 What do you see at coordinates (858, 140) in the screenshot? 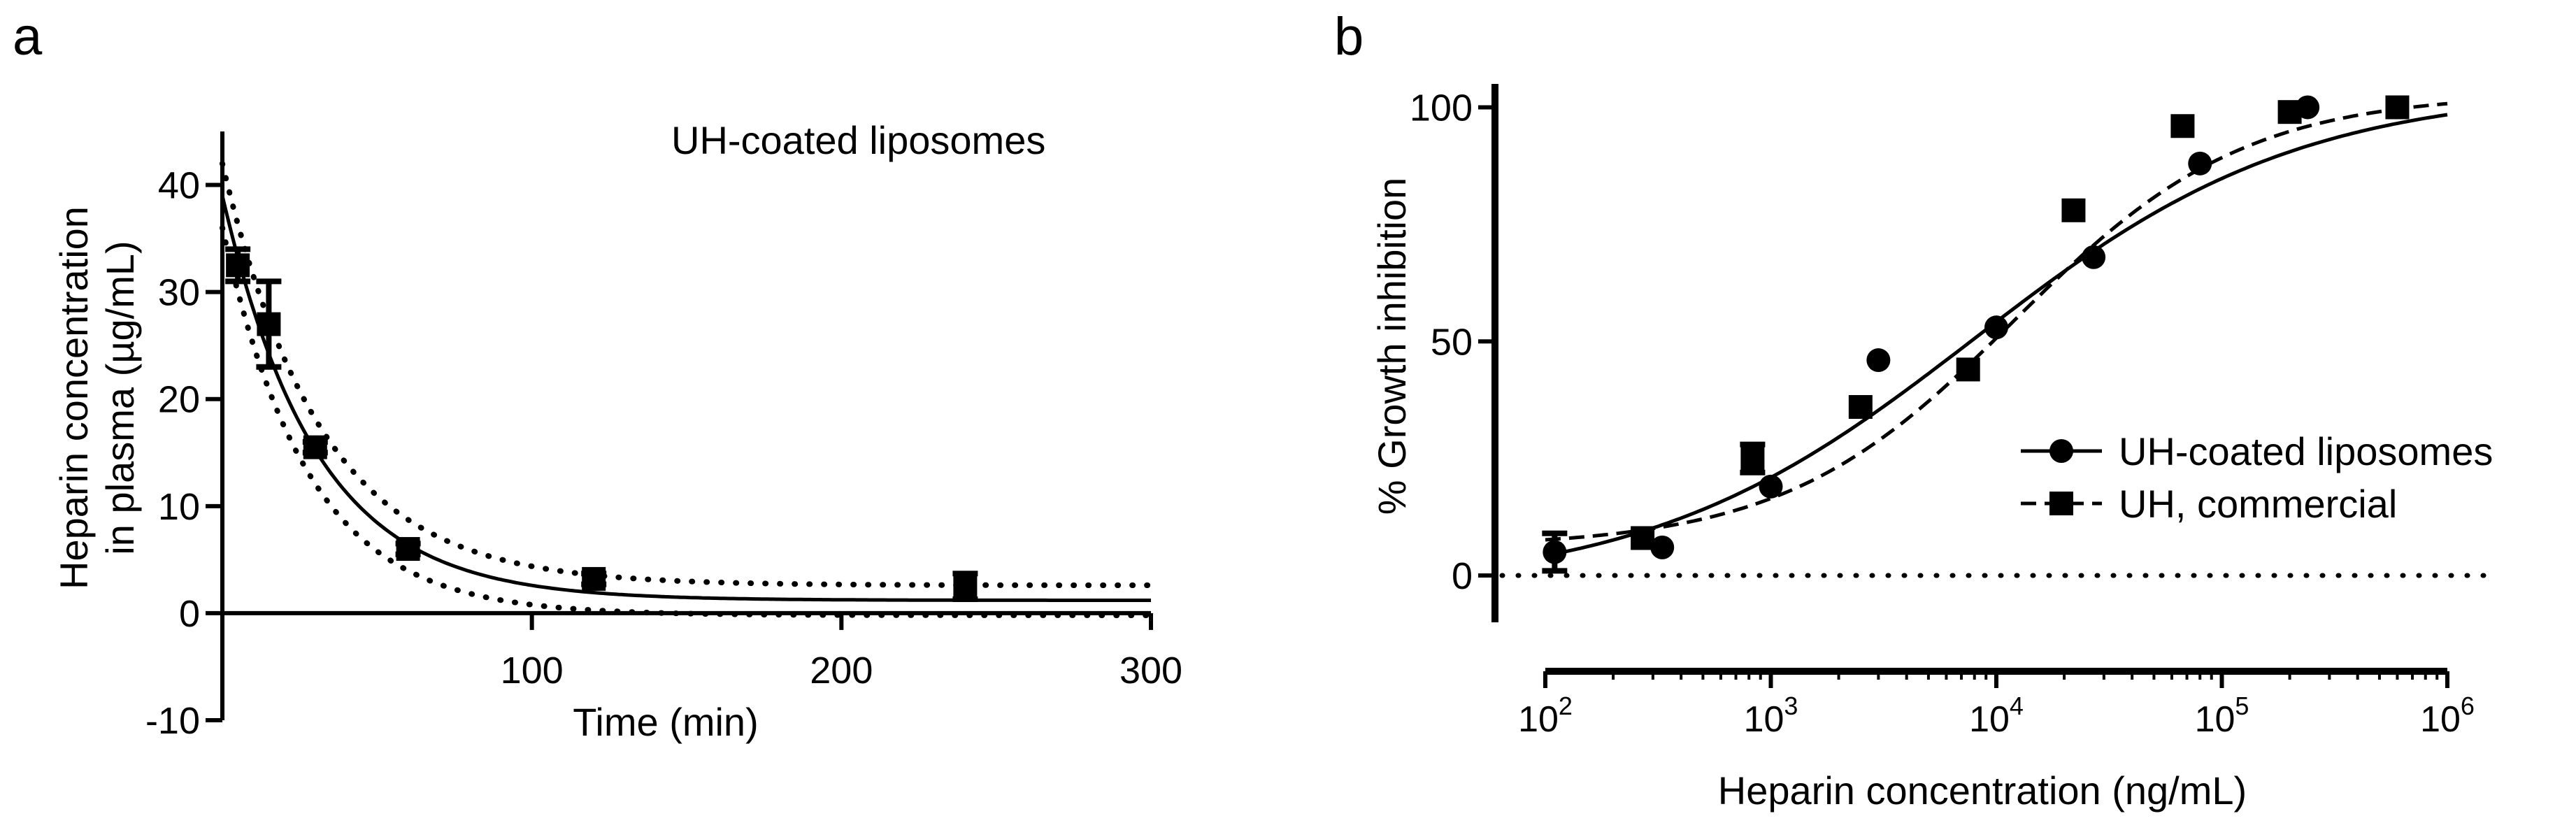
I see `panel-a-title: UH-coated liposomes` at bounding box center [858, 140].